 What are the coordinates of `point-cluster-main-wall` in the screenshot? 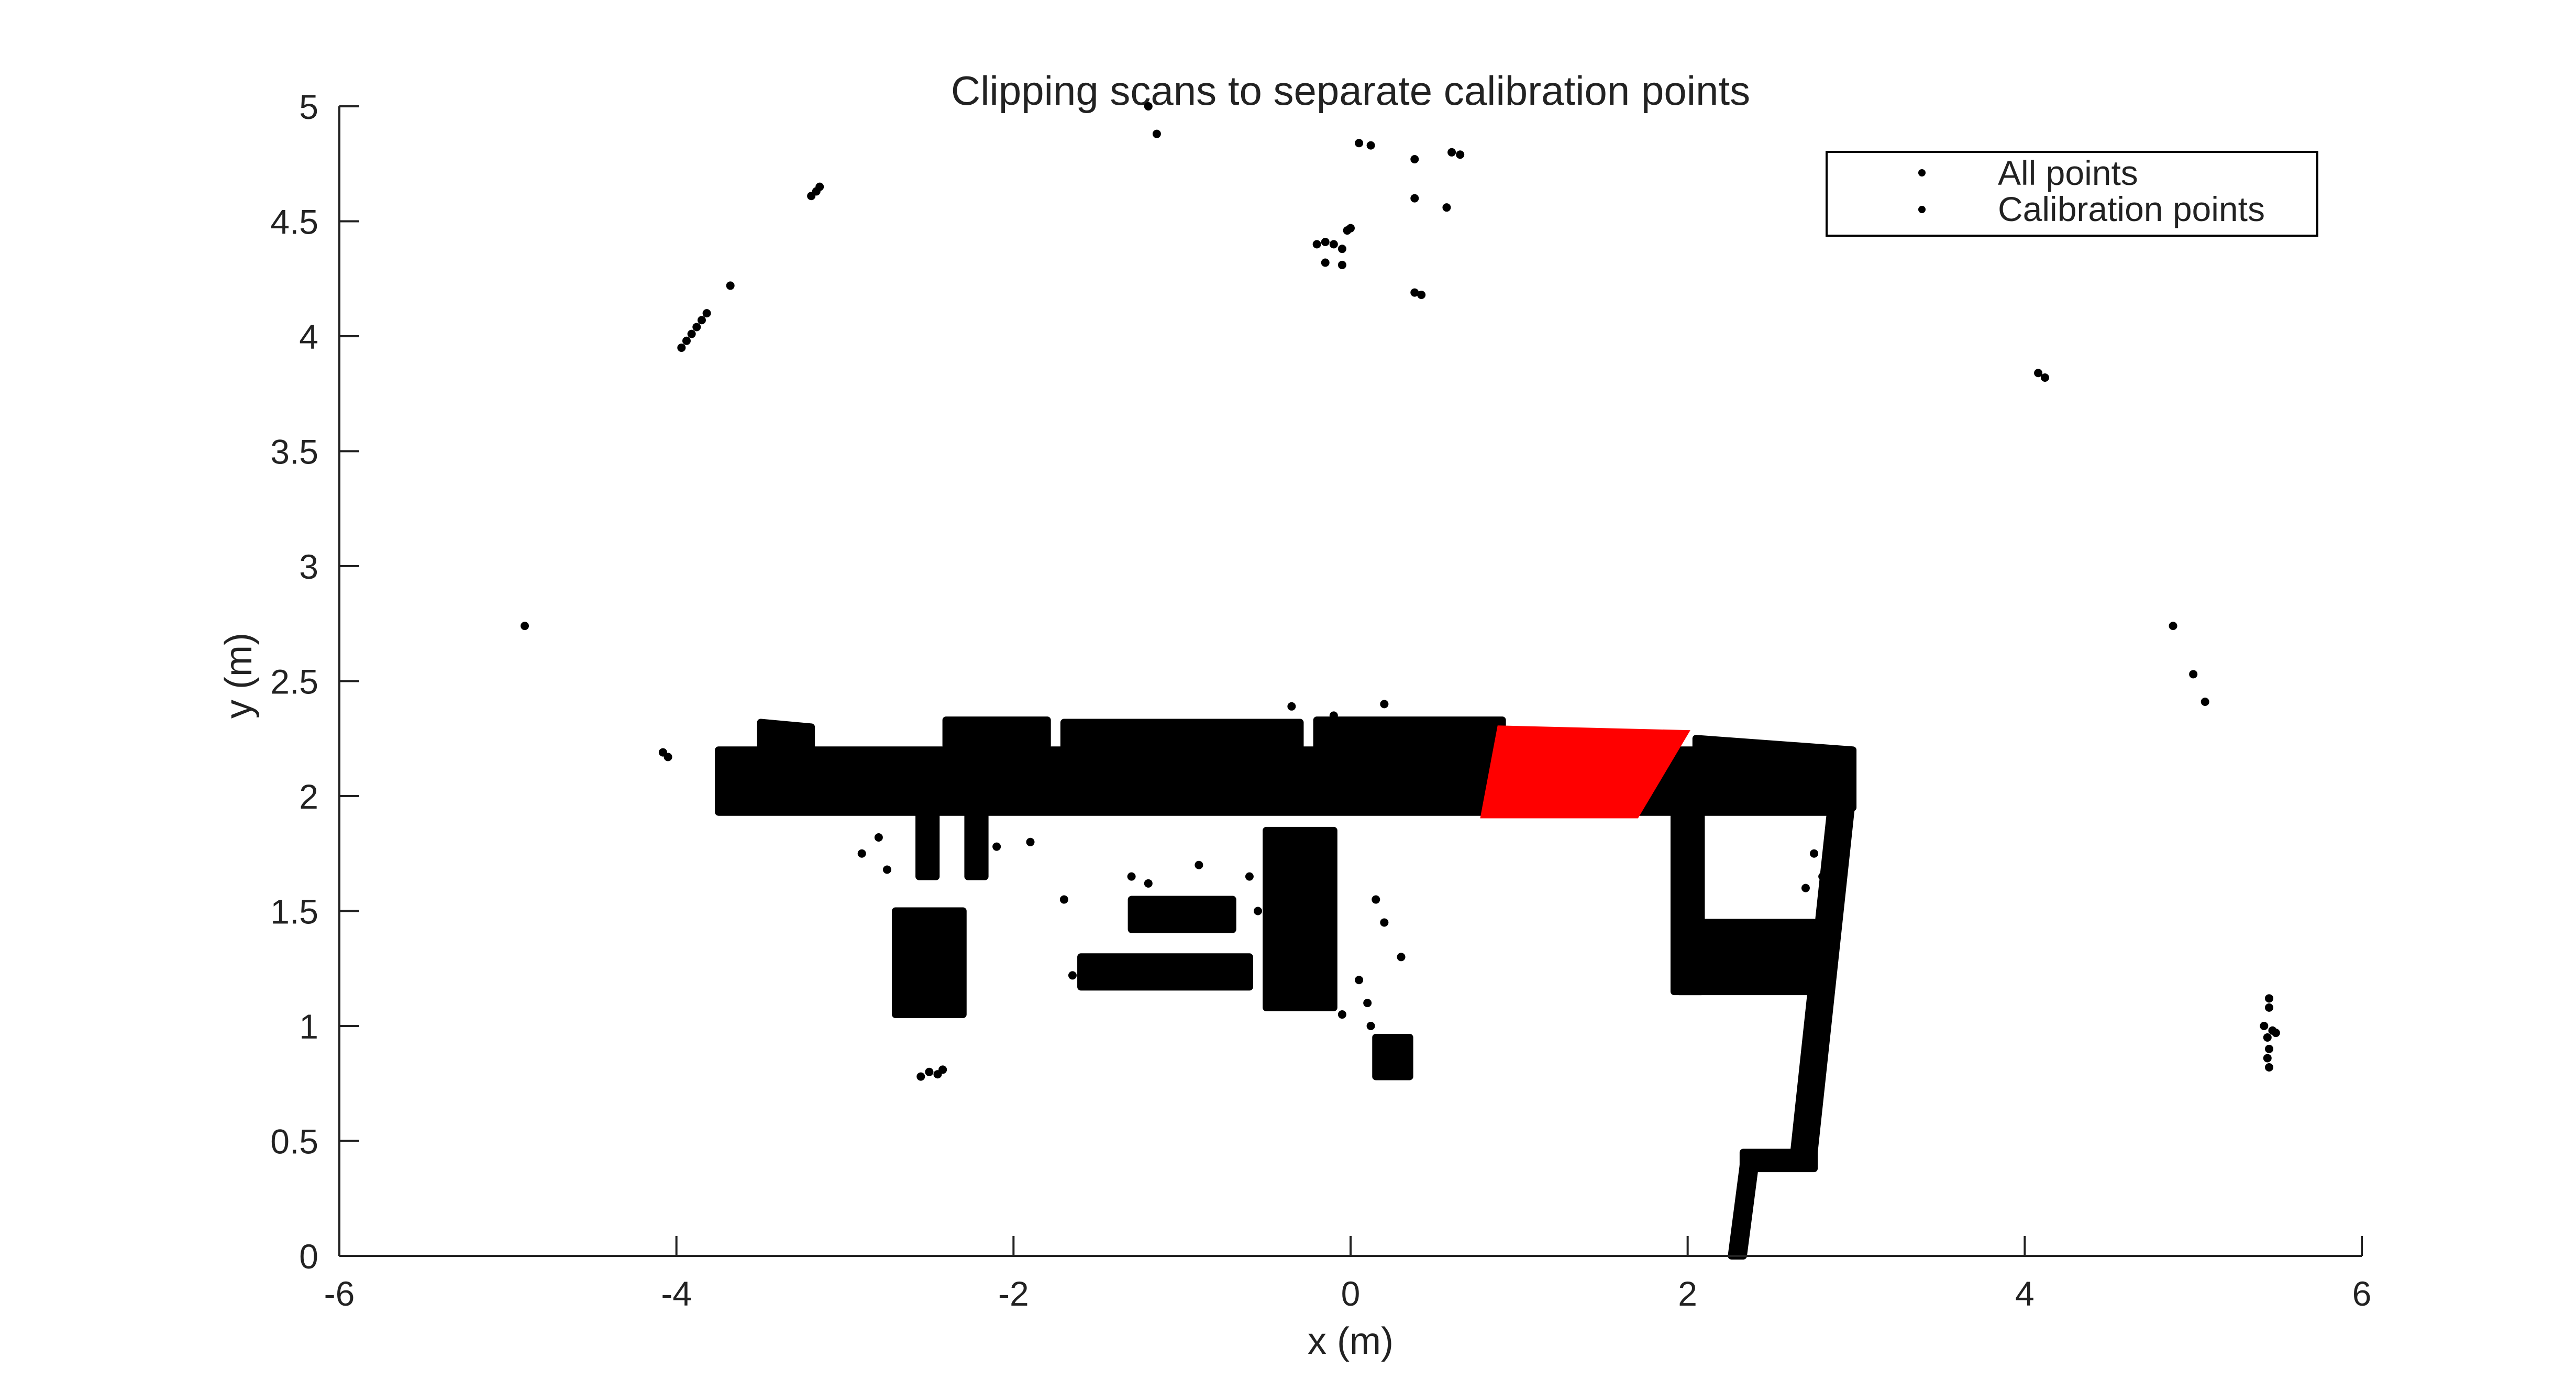 It's located at (1283, 781).